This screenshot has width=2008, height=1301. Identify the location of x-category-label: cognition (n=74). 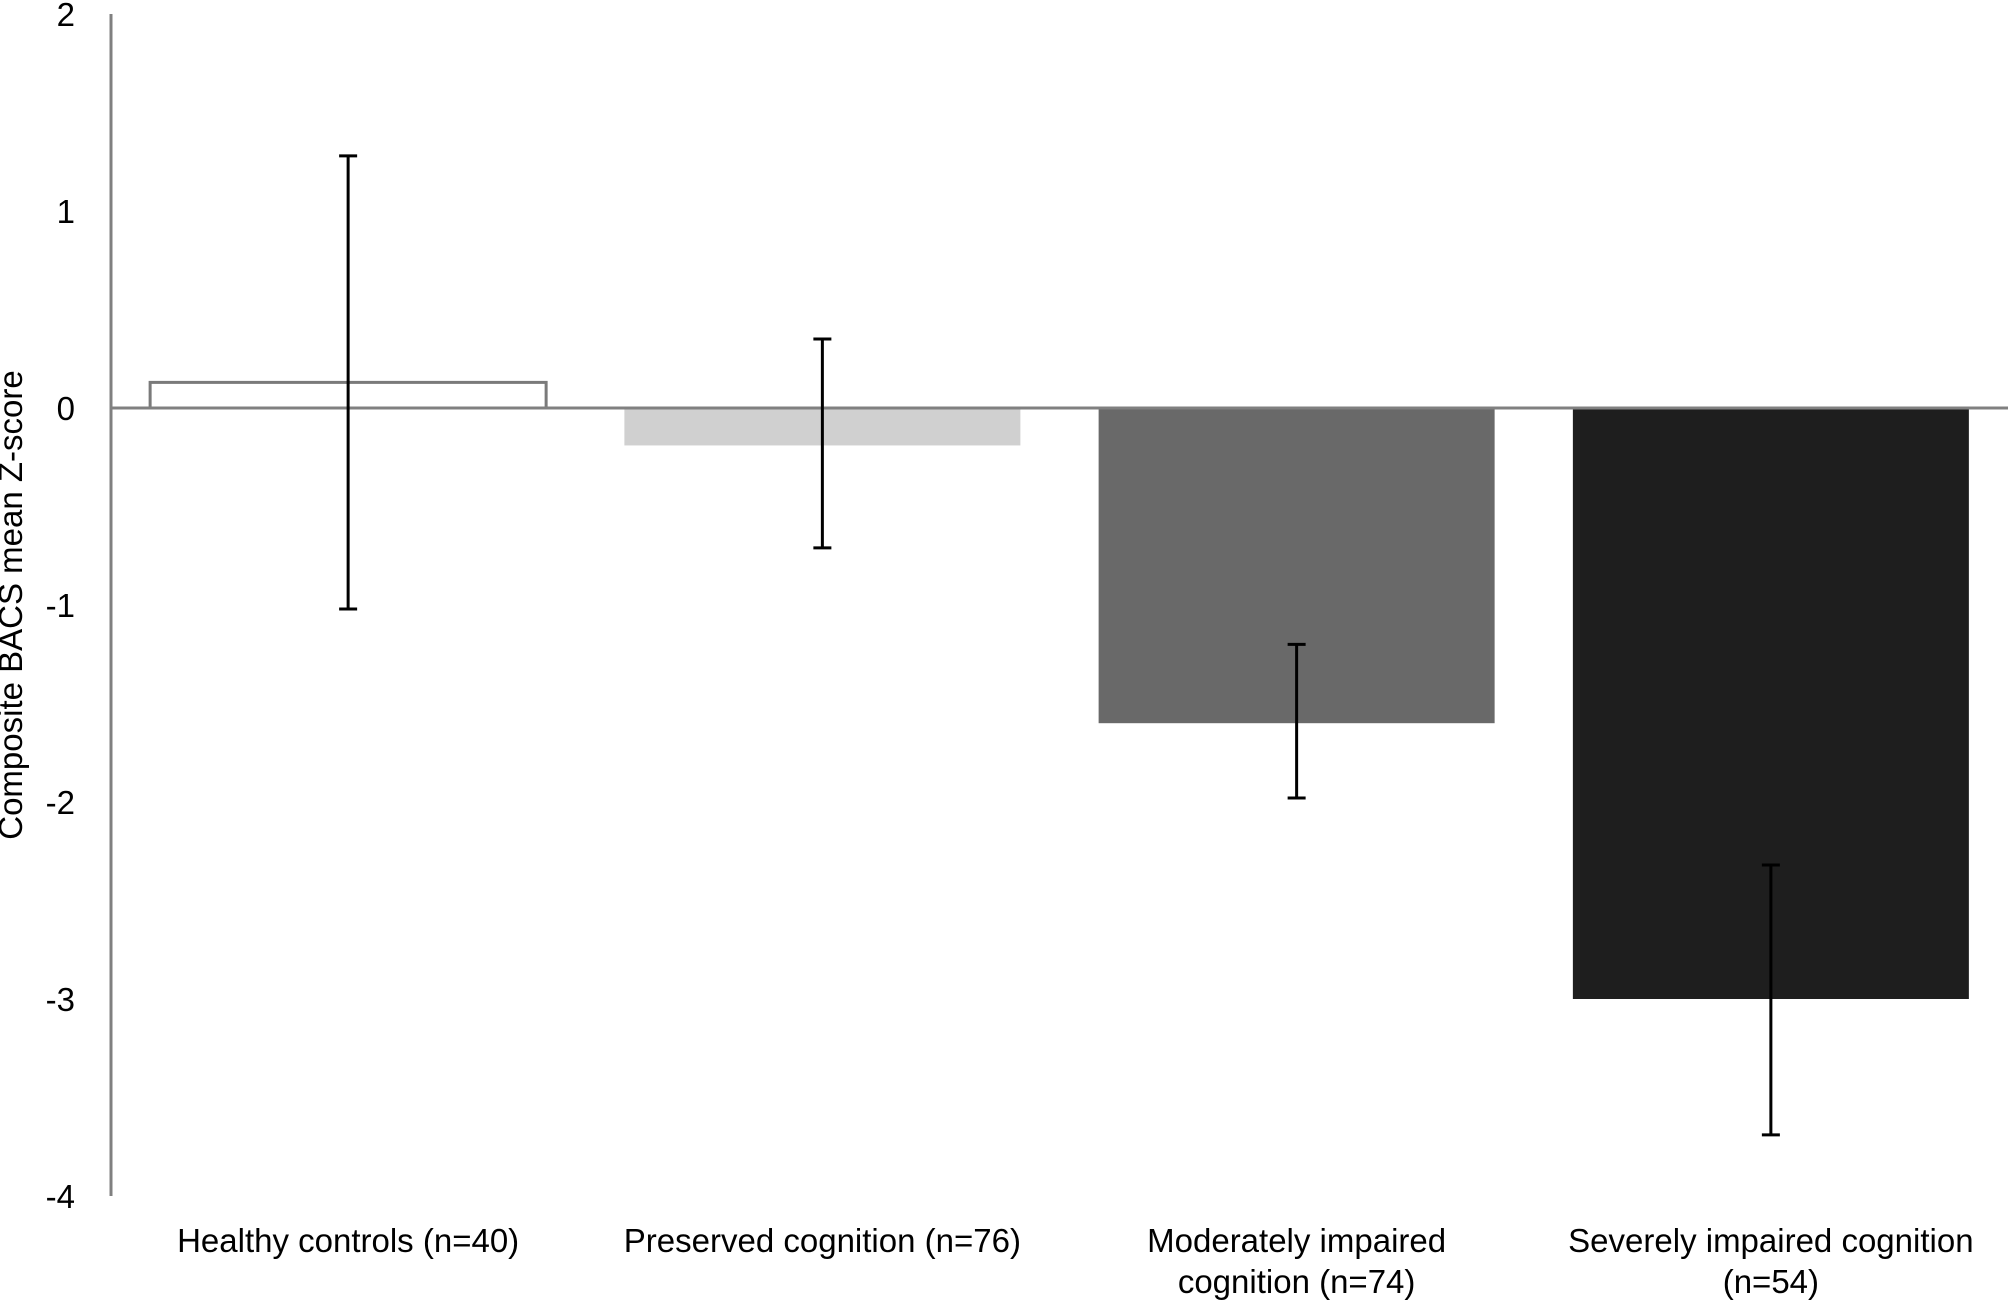
(1297, 1281).